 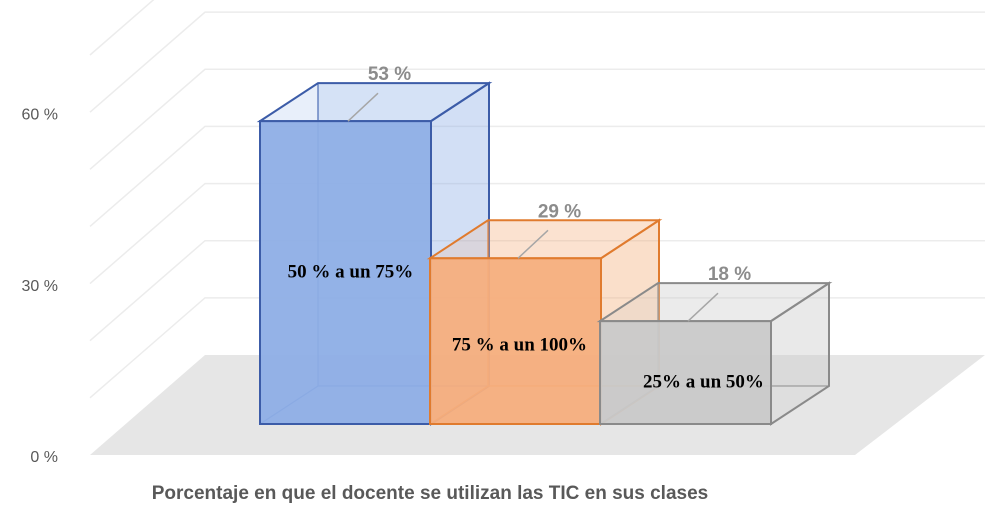 What do you see at coordinates (122, 28) in the screenshot?
I see `grid-line` at bounding box center [122, 28].